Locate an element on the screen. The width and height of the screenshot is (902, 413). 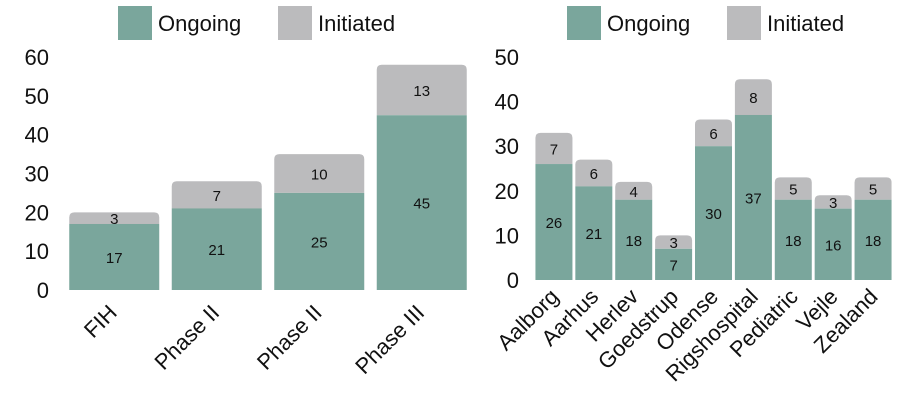
data-label-initiated: 13 is located at coordinates (421, 91).